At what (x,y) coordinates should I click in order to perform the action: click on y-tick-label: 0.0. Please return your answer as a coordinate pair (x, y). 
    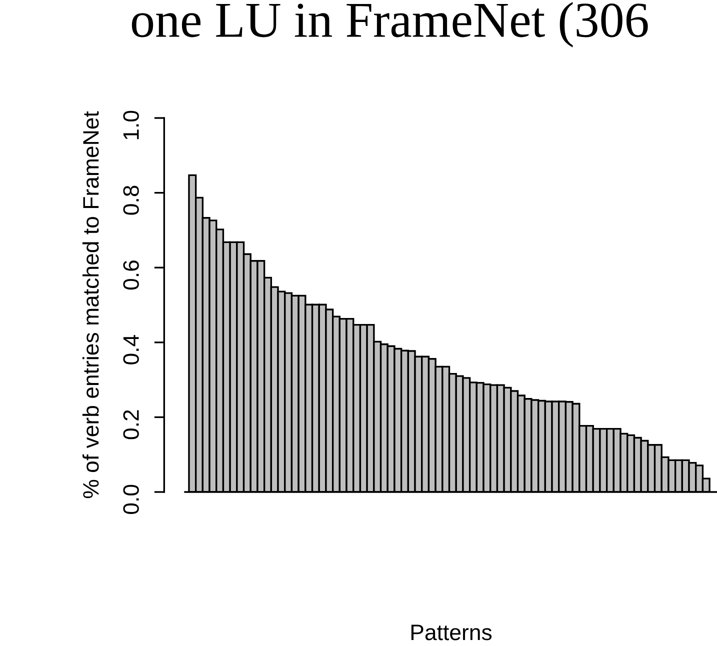
    Looking at the image, I should click on (131, 499).